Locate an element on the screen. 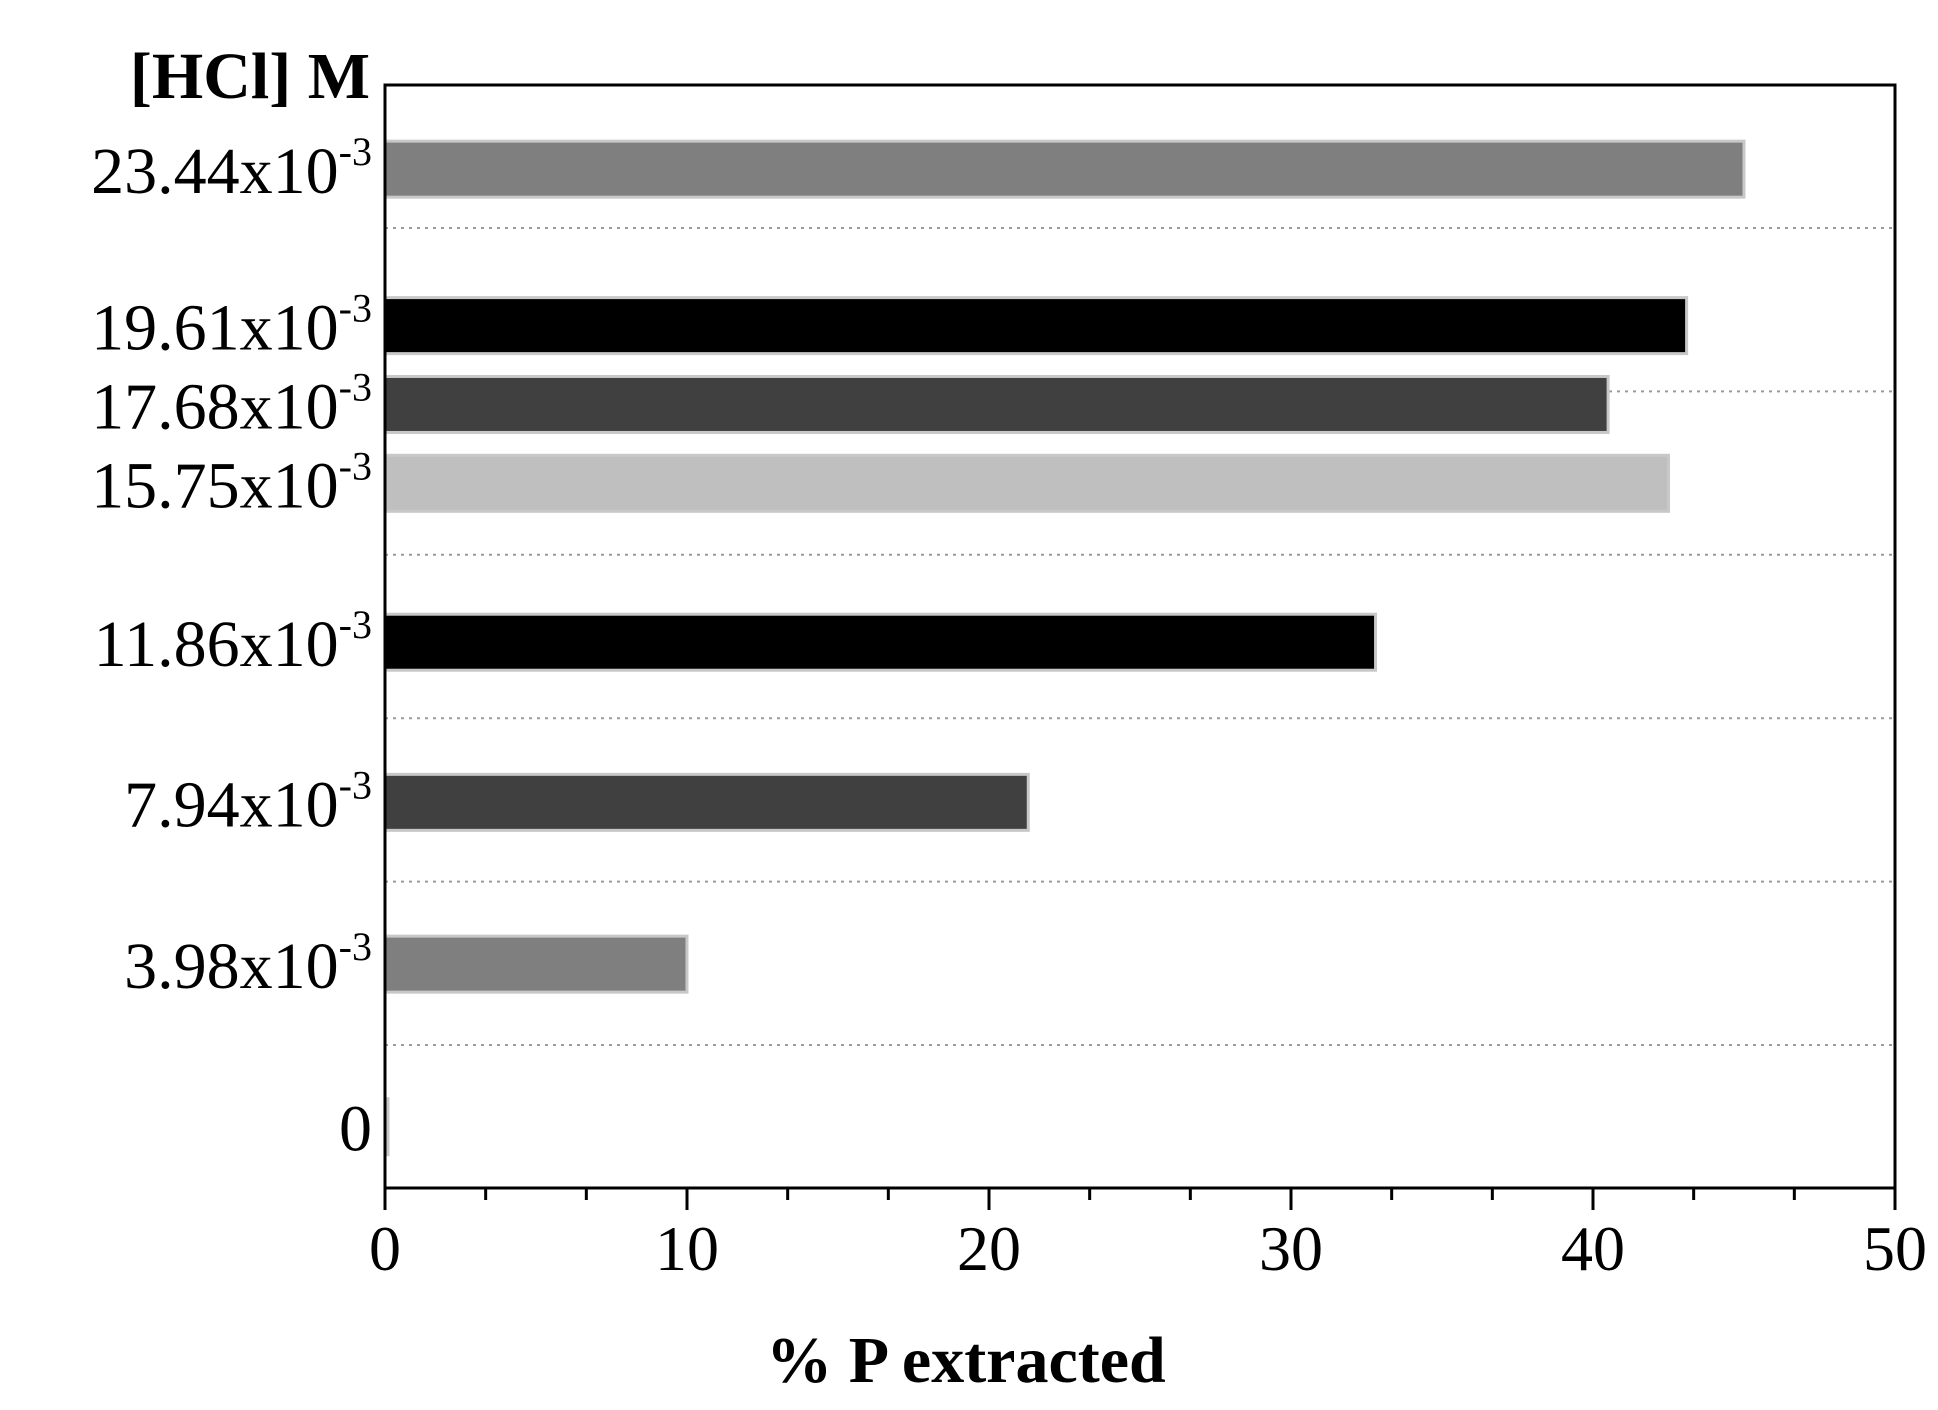 This screenshot has width=1938, height=1410. x-tick-label: 0 is located at coordinates (385, 1248).